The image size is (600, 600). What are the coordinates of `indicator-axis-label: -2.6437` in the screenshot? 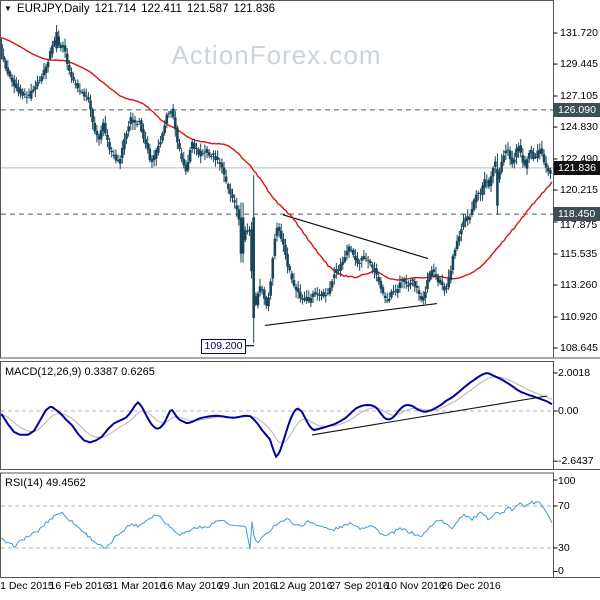 It's located at (576, 461).